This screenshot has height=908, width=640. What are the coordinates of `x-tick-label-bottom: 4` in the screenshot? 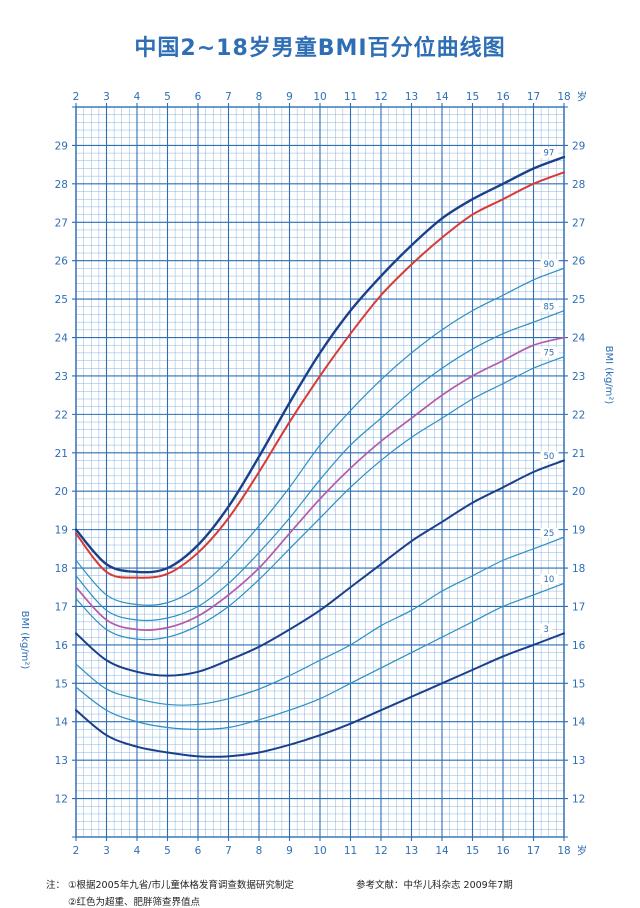 It's located at (137, 851).